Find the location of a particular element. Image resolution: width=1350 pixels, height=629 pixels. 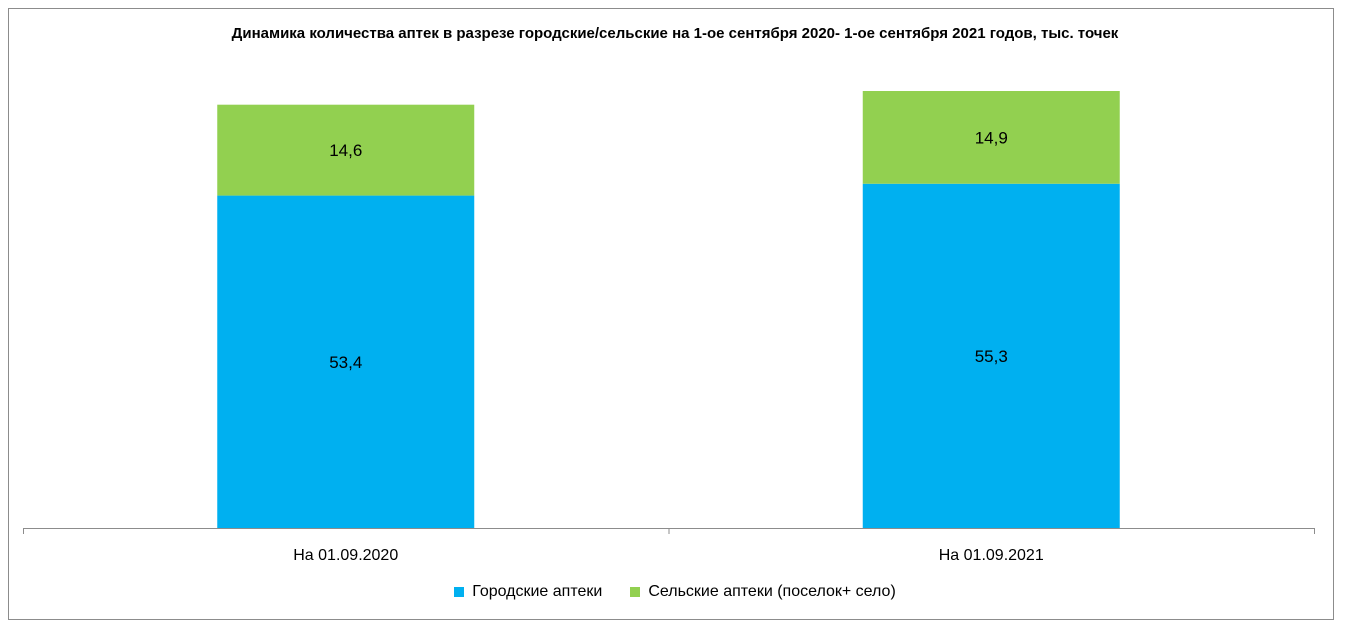

data-label-urban-1: 53,4 is located at coordinates (345, 362).